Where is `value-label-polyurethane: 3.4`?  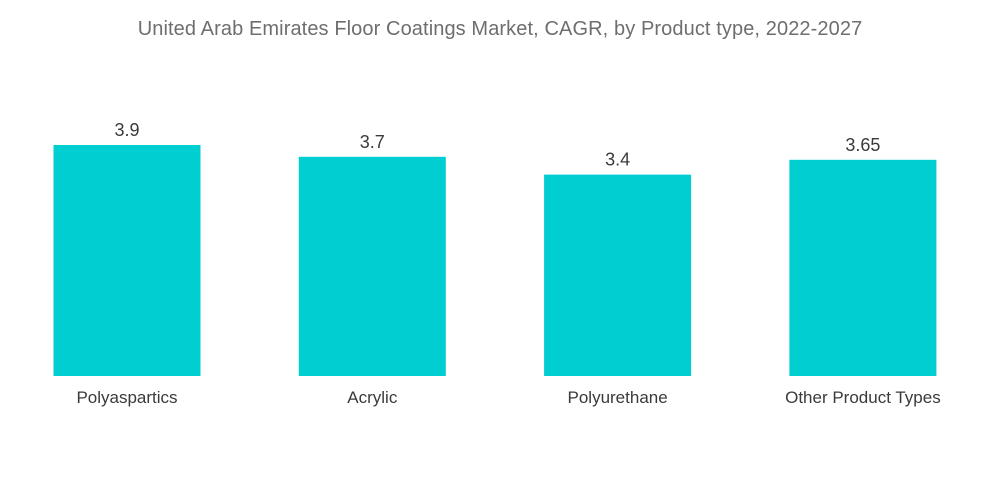 value-label-polyurethane: 3.4 is located at coordinates (617, 160).